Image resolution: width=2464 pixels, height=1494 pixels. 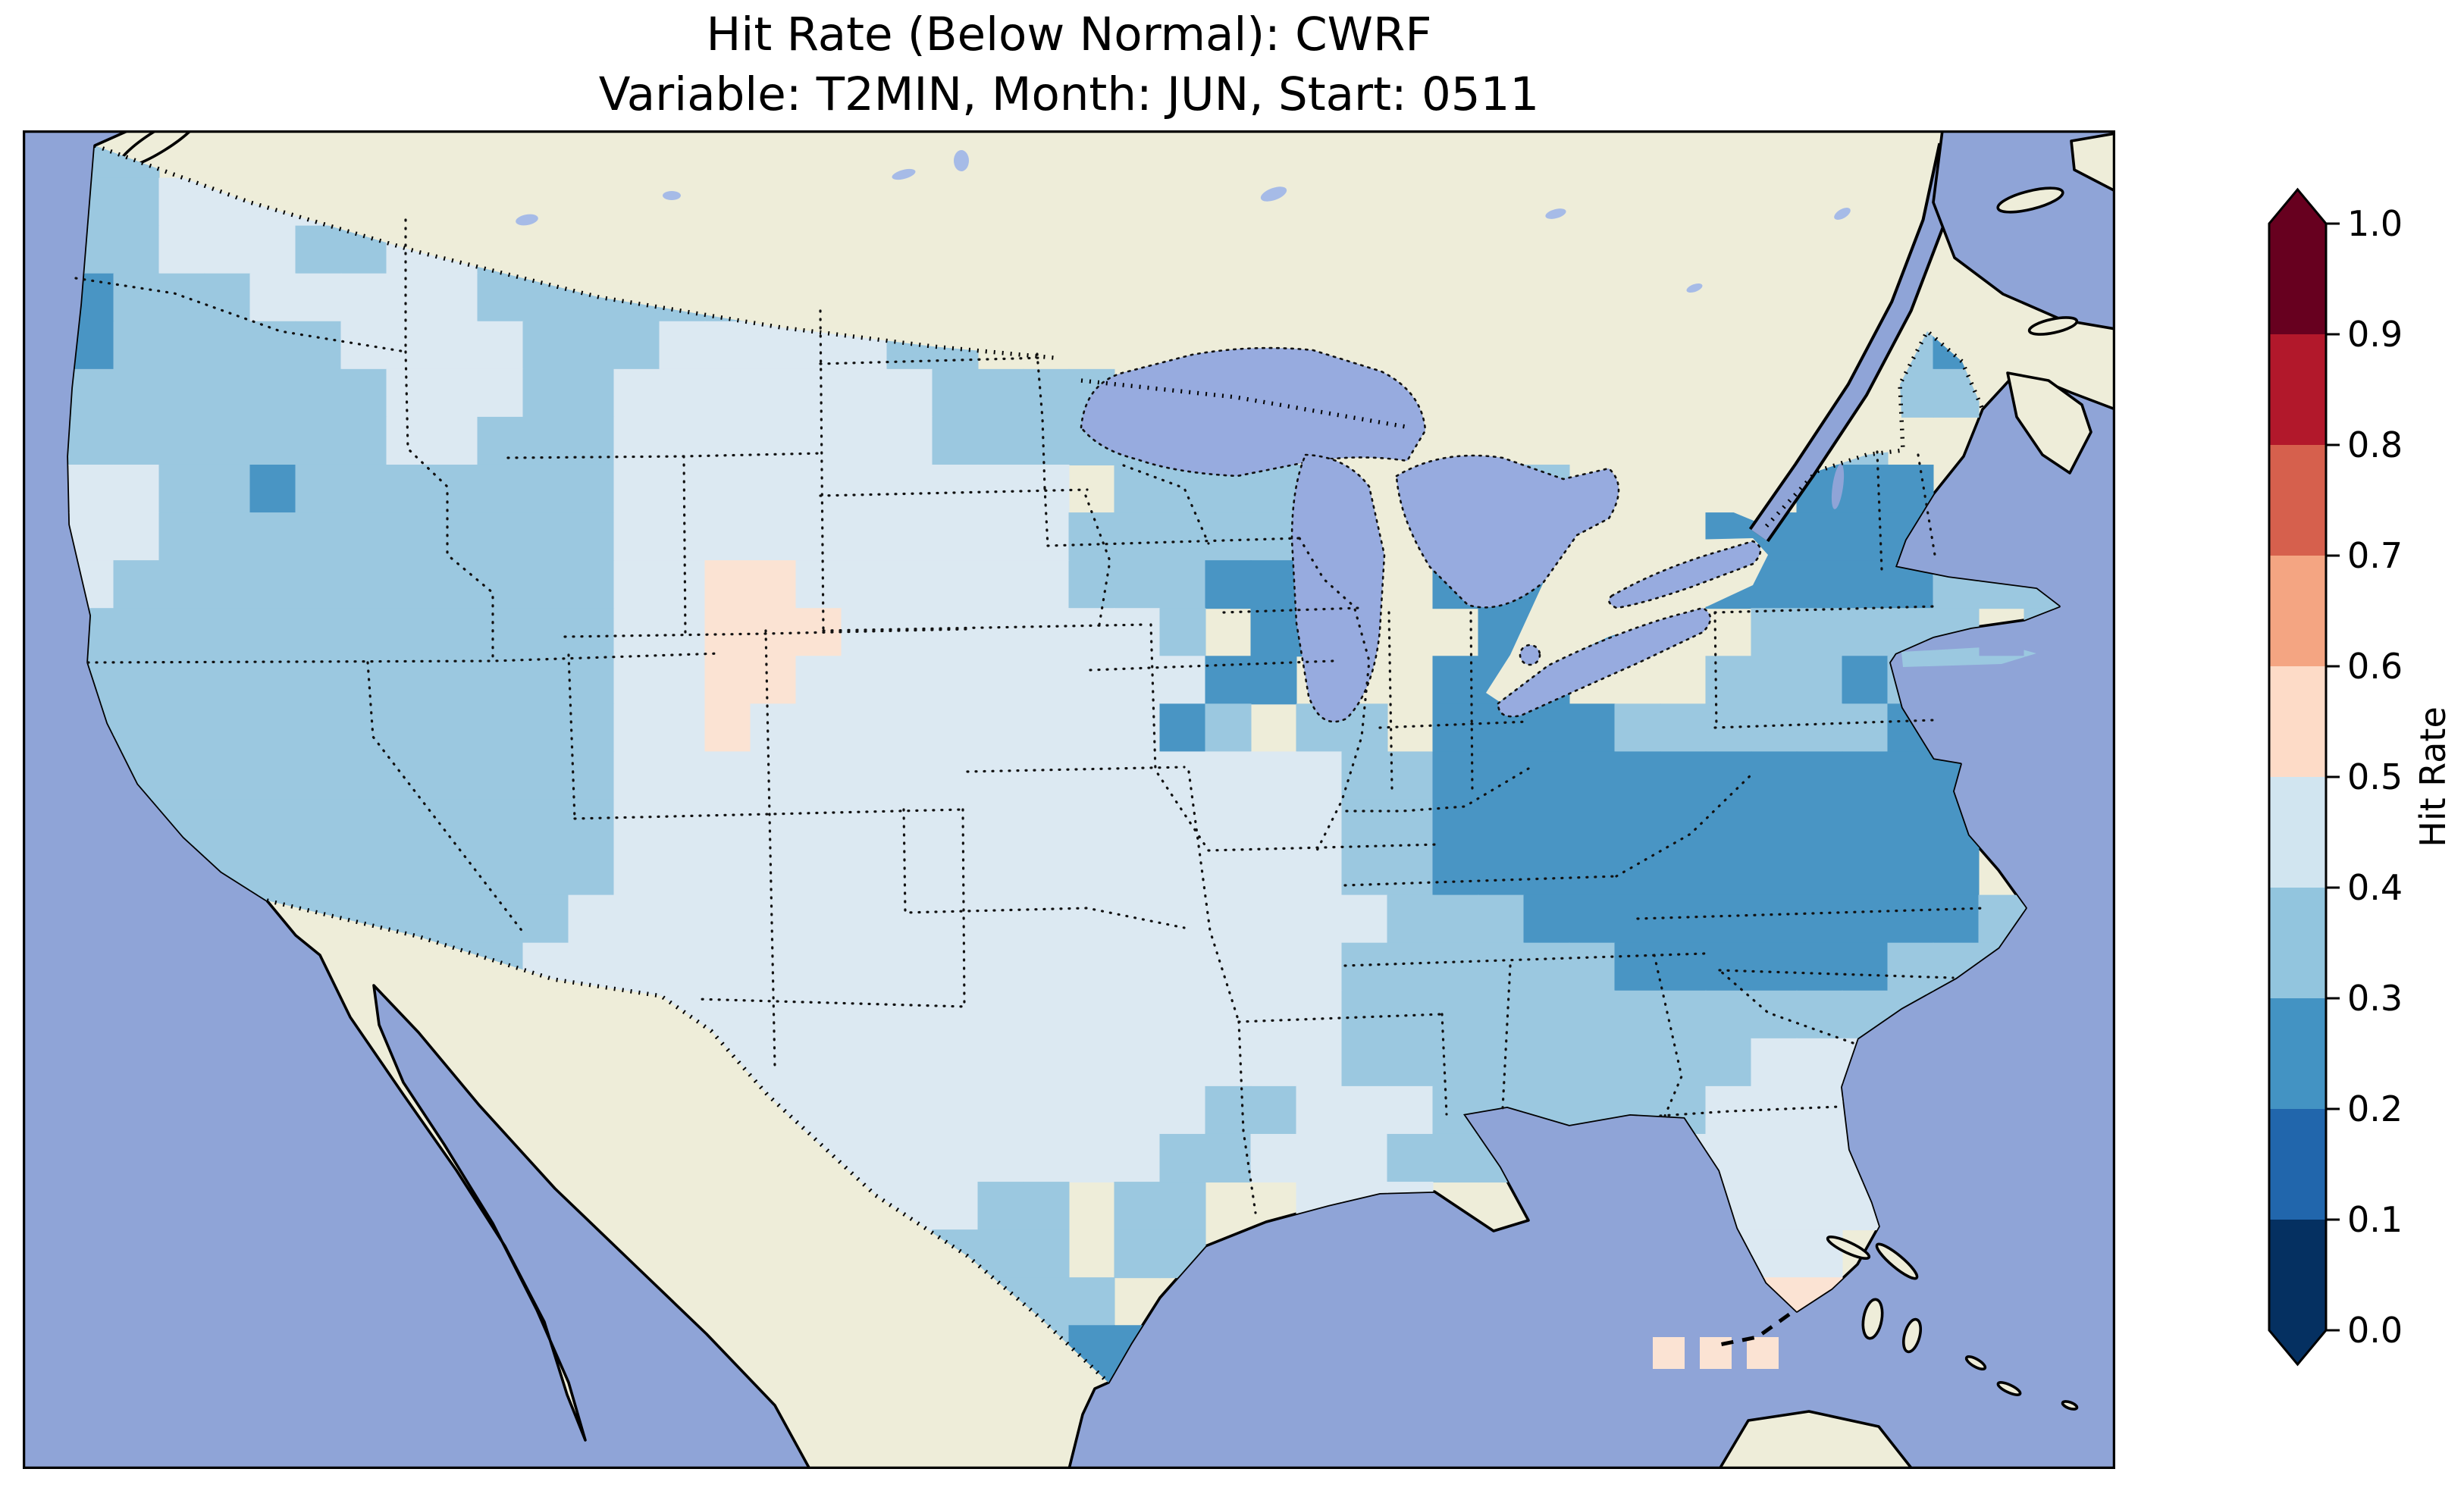 I want to click on colorbar-under-arrow, so click(x=2297, y=1347).